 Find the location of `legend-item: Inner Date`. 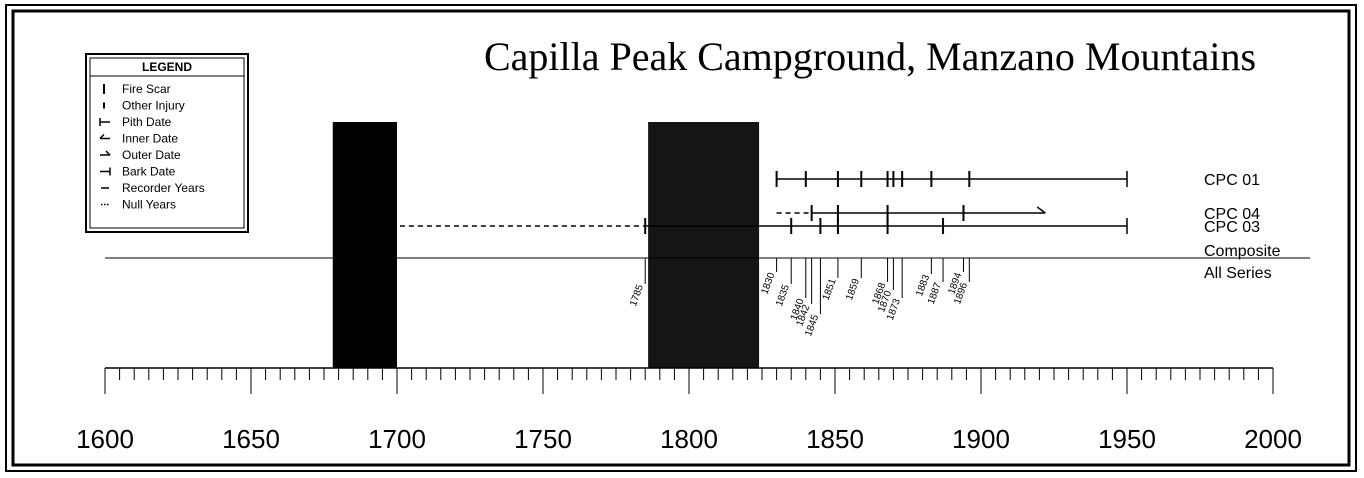

legend-item: Inner Date is located at coordinates (150, 139).